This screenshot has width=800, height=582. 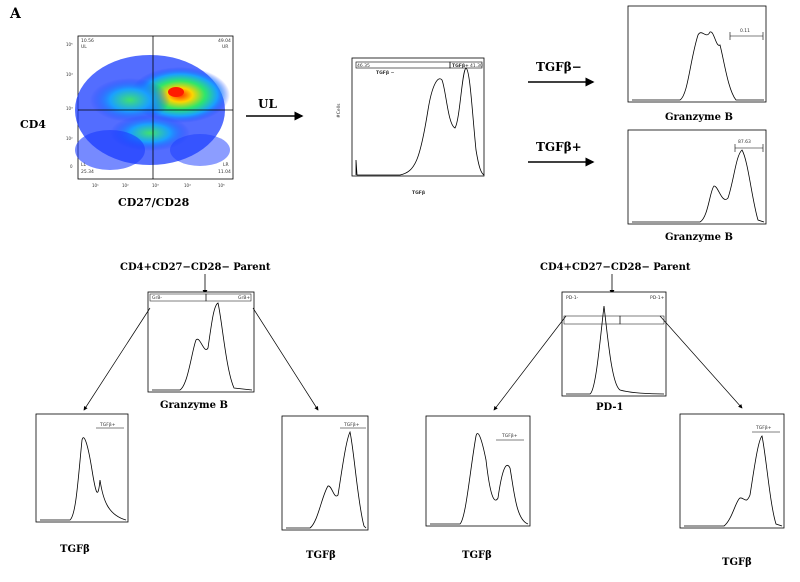 What do you see at coordinates (699, 237) in the screenshot?
I see `gzb-pos-x-label: Granzyme B` at bounding box center [699, 237].